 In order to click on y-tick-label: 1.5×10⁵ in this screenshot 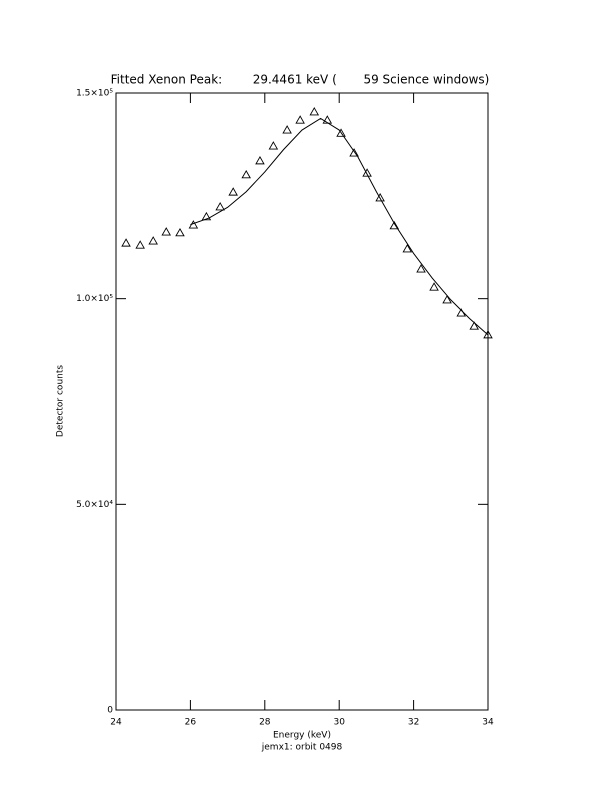, I will do `click(94, 94)`.